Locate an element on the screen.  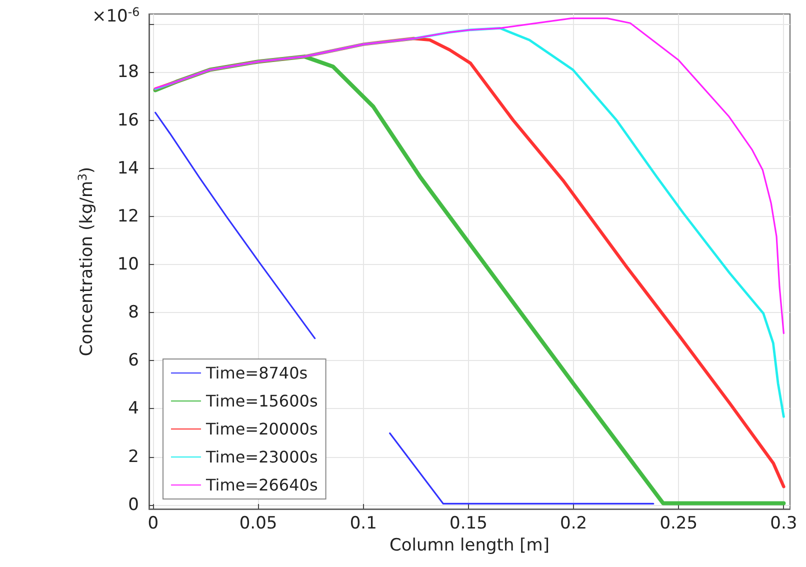
y-tick-label: 18 is located at coordinates (128, 72).